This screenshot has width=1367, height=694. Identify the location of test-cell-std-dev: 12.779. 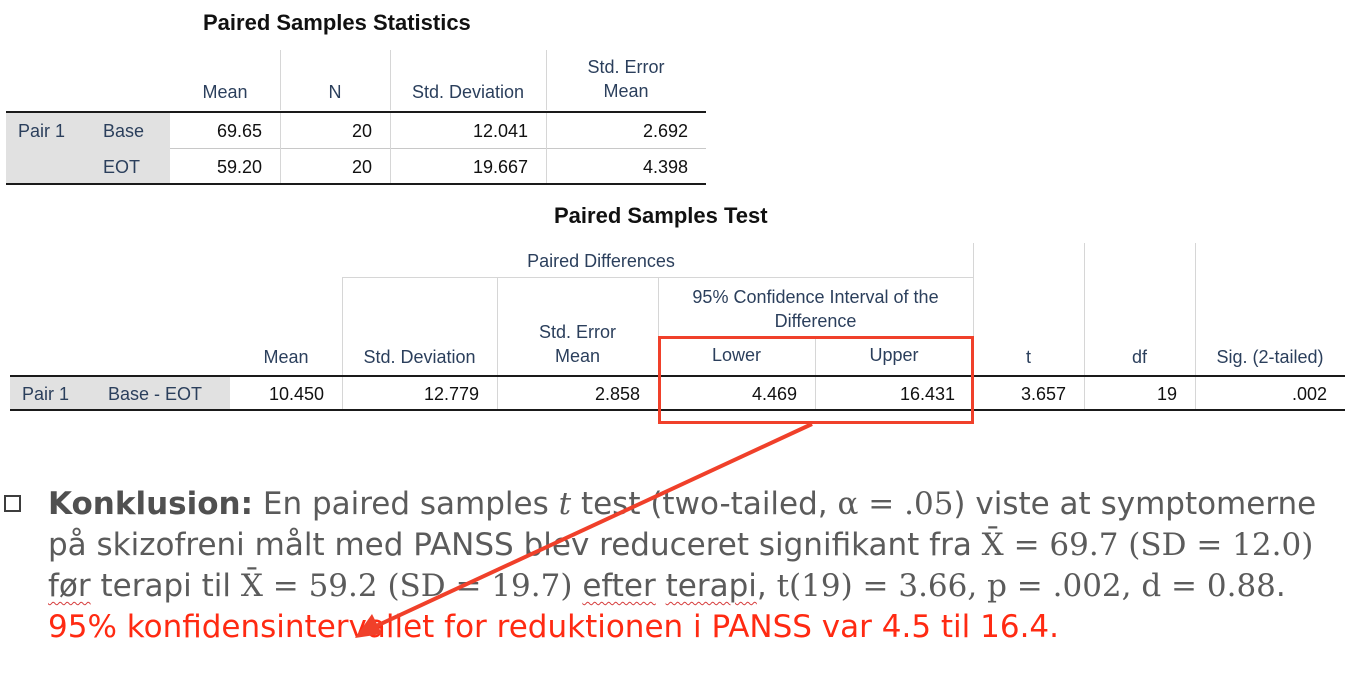
(451, 394).